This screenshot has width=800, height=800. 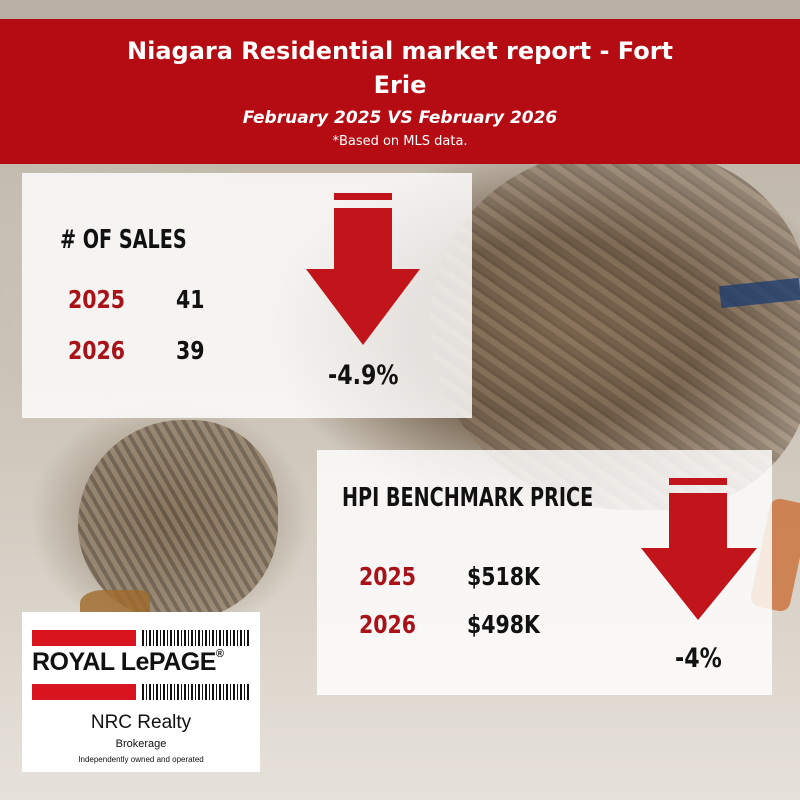 What do you see at coordinates (178, 520) in the screenshot?
I see `duck-head` at bounding box center [178, 520].